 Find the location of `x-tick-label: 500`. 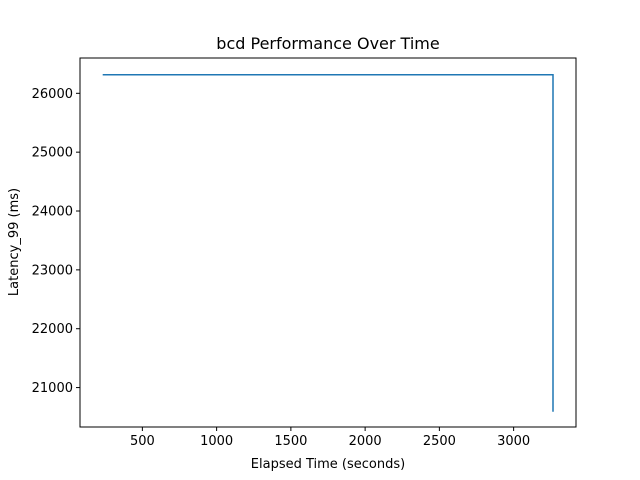

x-tick-label: 500 is located at coordinates (142, 441).